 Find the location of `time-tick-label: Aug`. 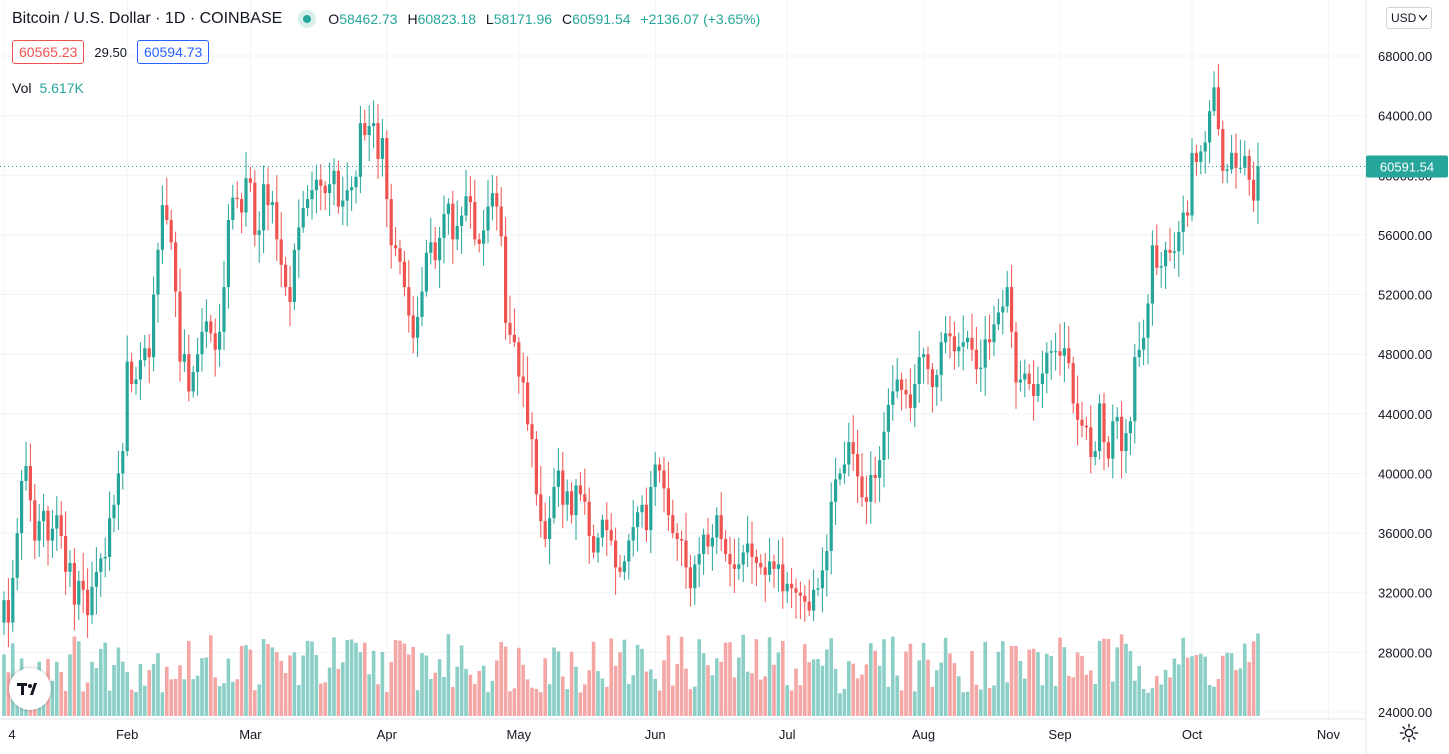

time-tick-label: Aug is located at coordinates (923, 734).